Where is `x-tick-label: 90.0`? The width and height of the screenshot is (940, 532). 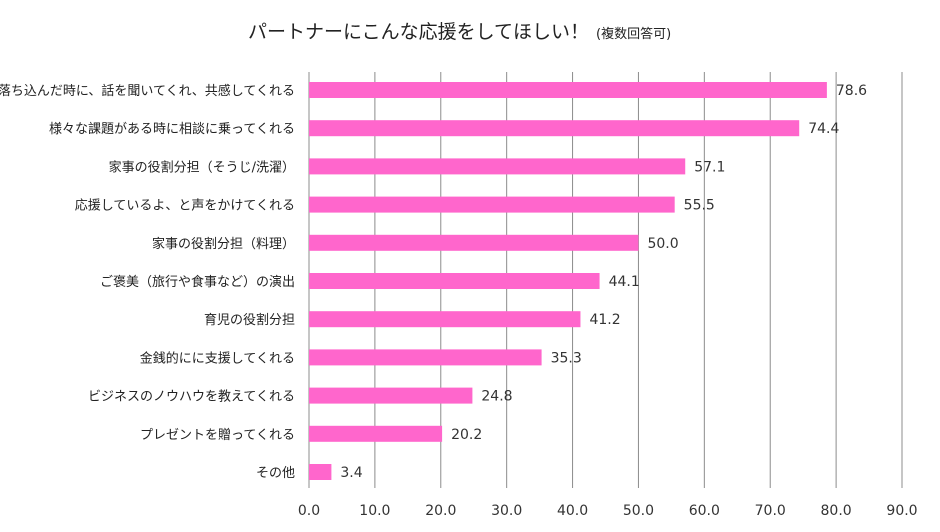
x-tick-label: 90.0 is located at coordinates (901, 511).